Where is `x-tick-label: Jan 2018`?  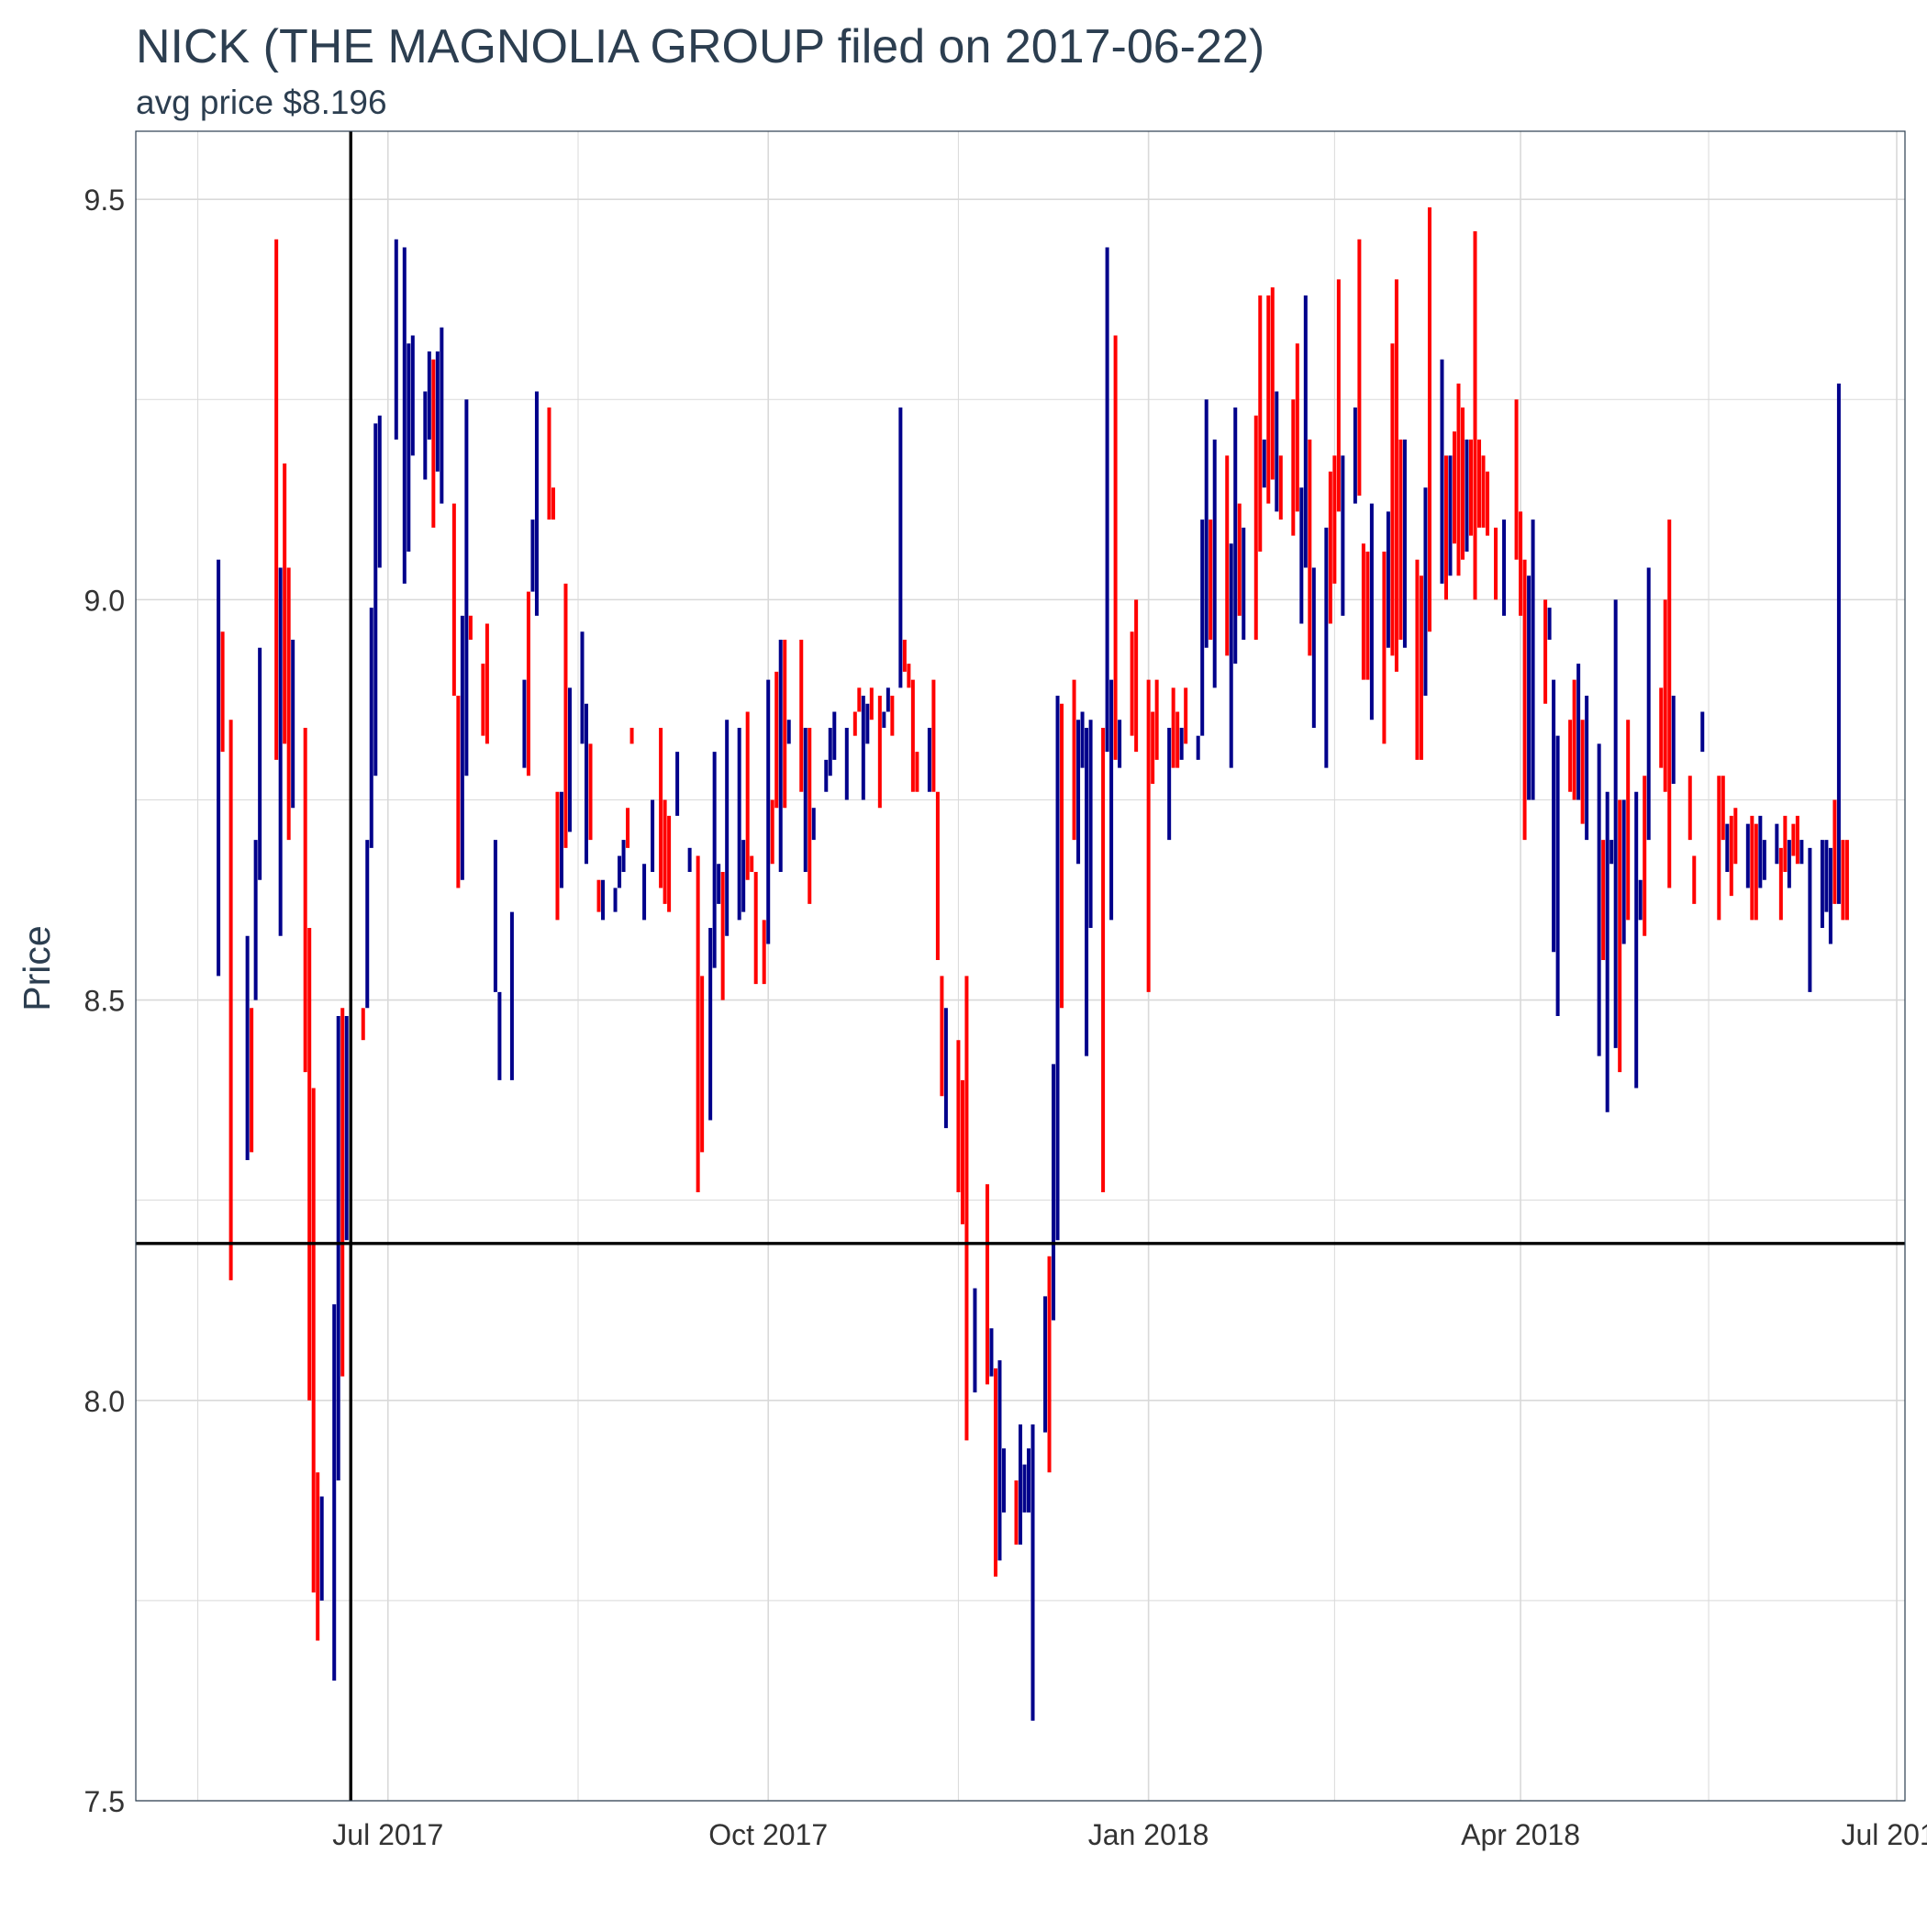 x-tick-label: Jan 2018 is located at coordinates (1148, 1834).